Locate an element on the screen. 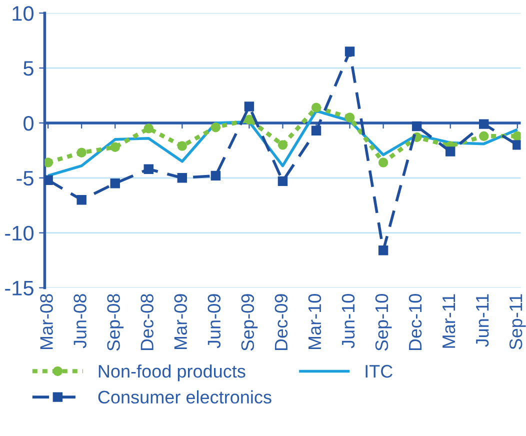  x-tick-label: Jun-08 is located at coordinates (80, 321).